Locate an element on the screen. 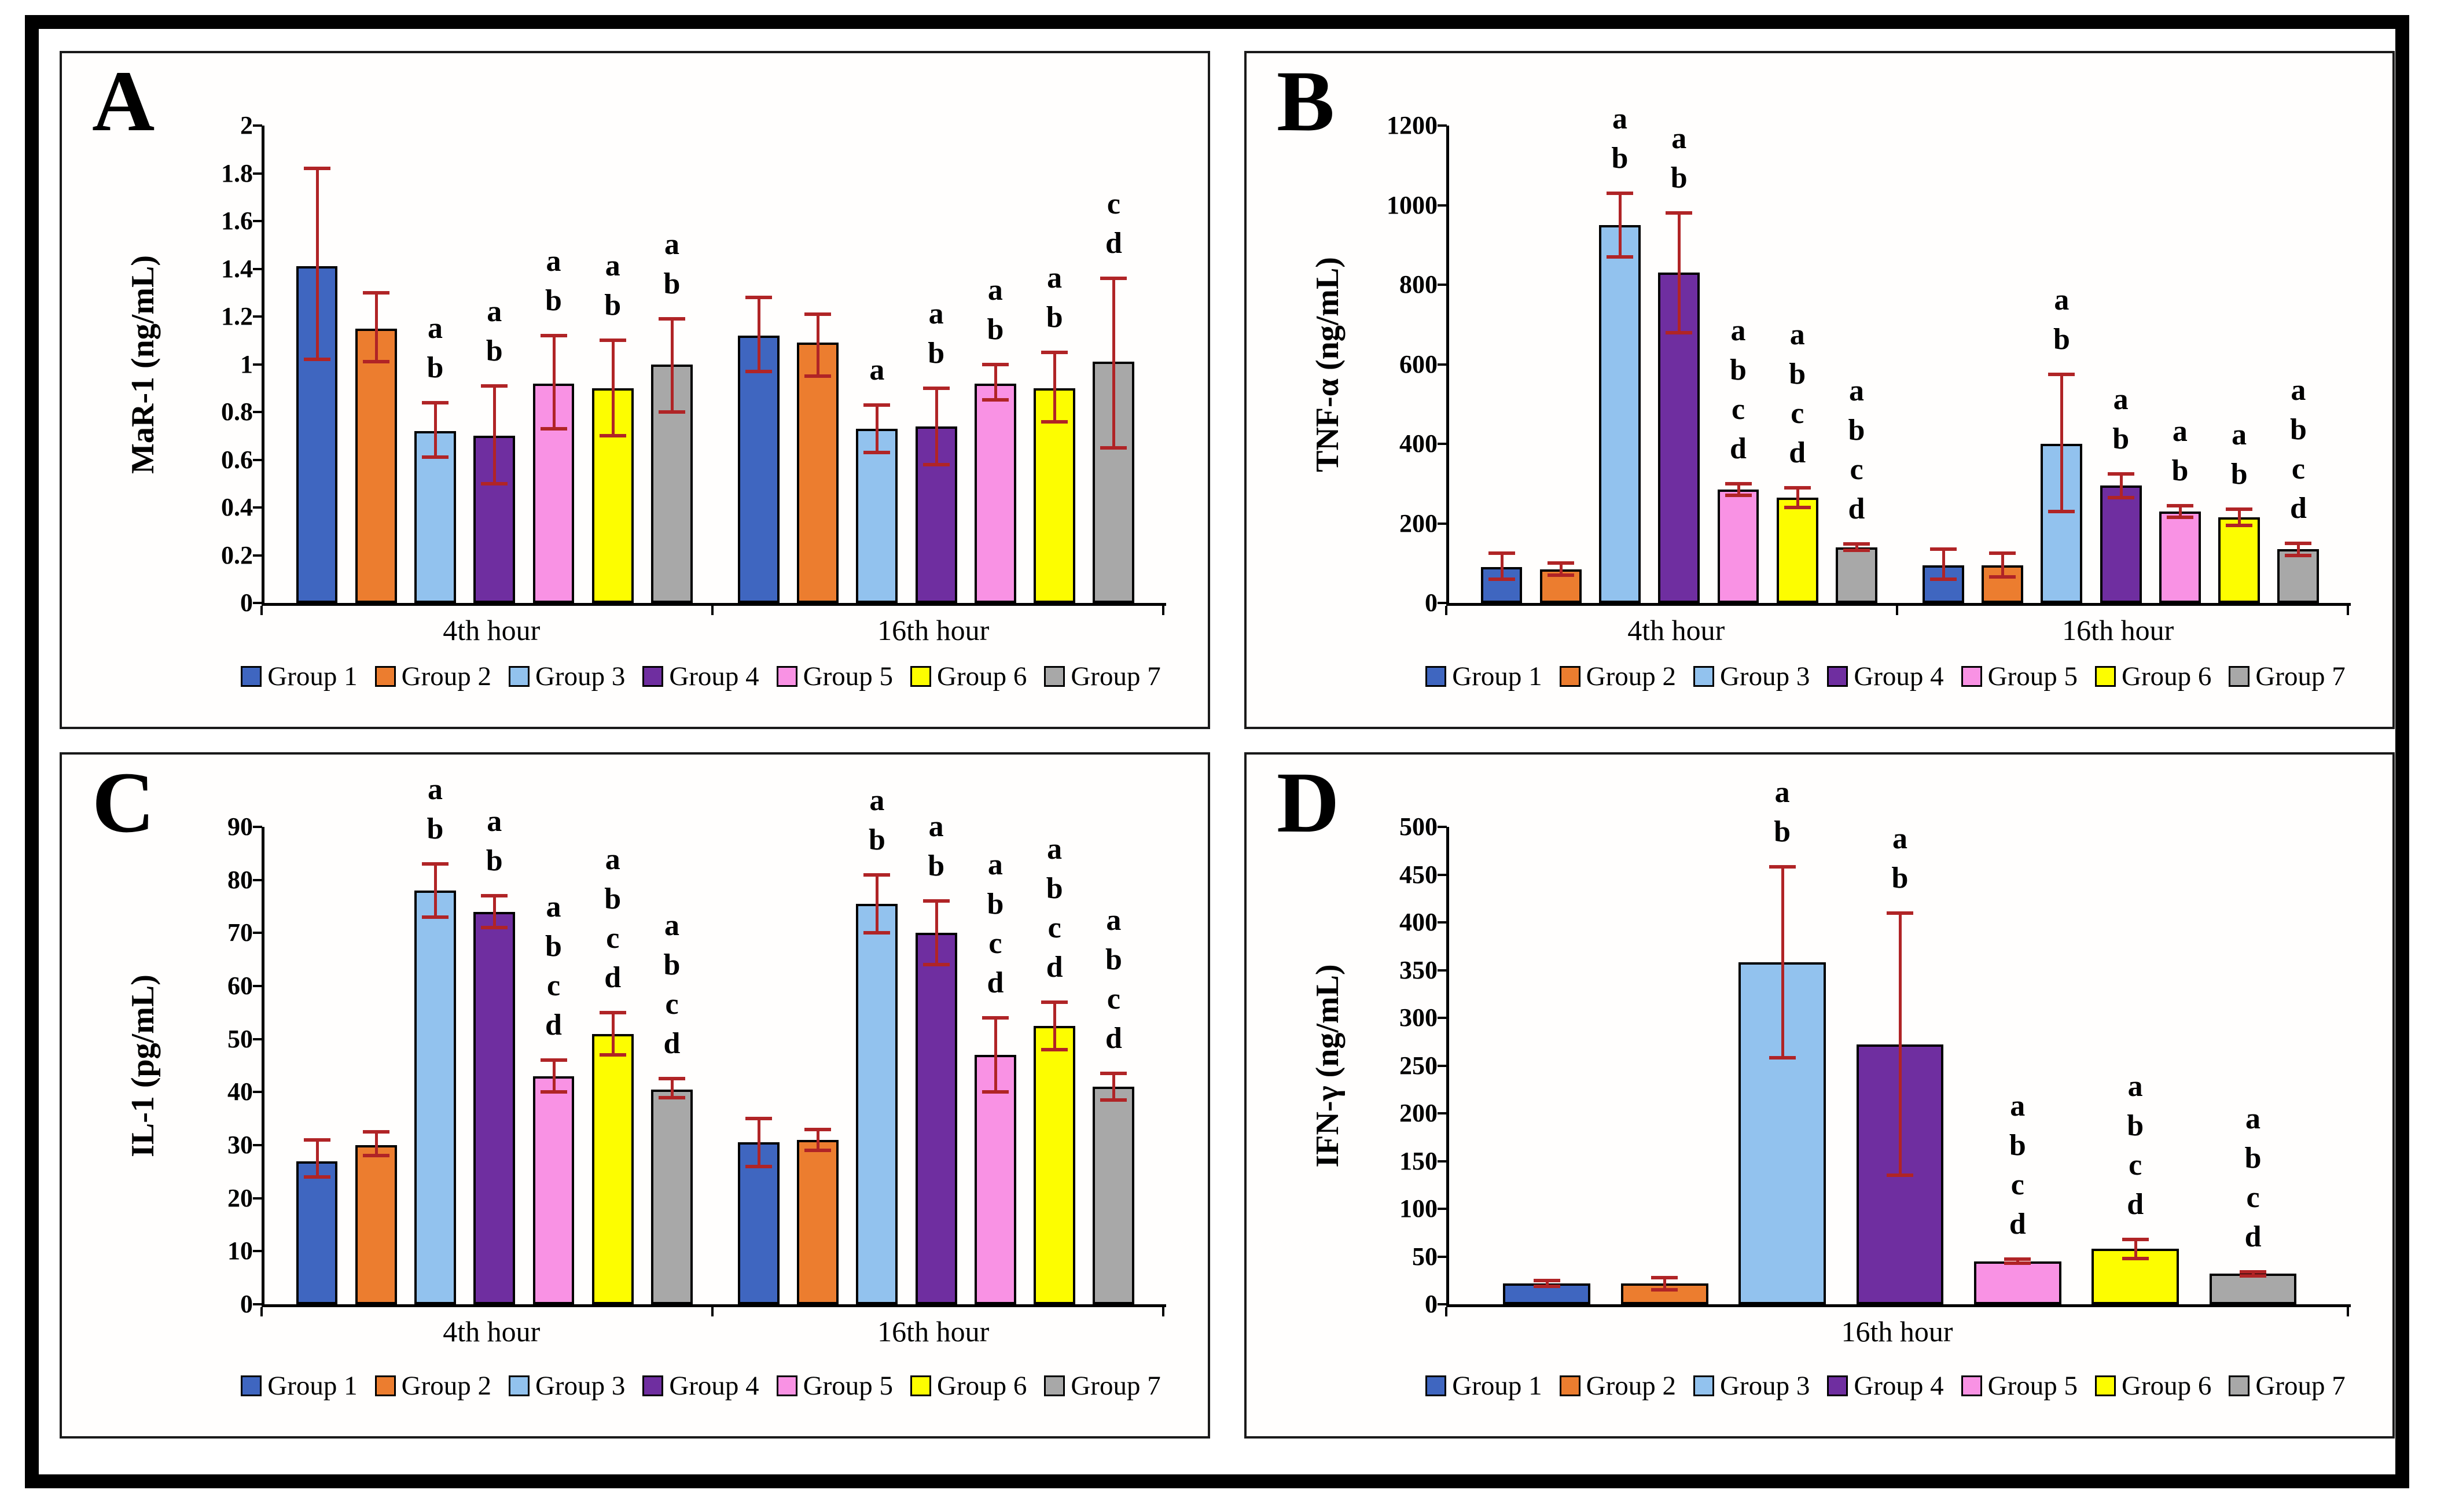 Image resolution: width=2437 pixels, height=1512 pixels. legend-label: Group 2 is located at coordinates (446, 676).